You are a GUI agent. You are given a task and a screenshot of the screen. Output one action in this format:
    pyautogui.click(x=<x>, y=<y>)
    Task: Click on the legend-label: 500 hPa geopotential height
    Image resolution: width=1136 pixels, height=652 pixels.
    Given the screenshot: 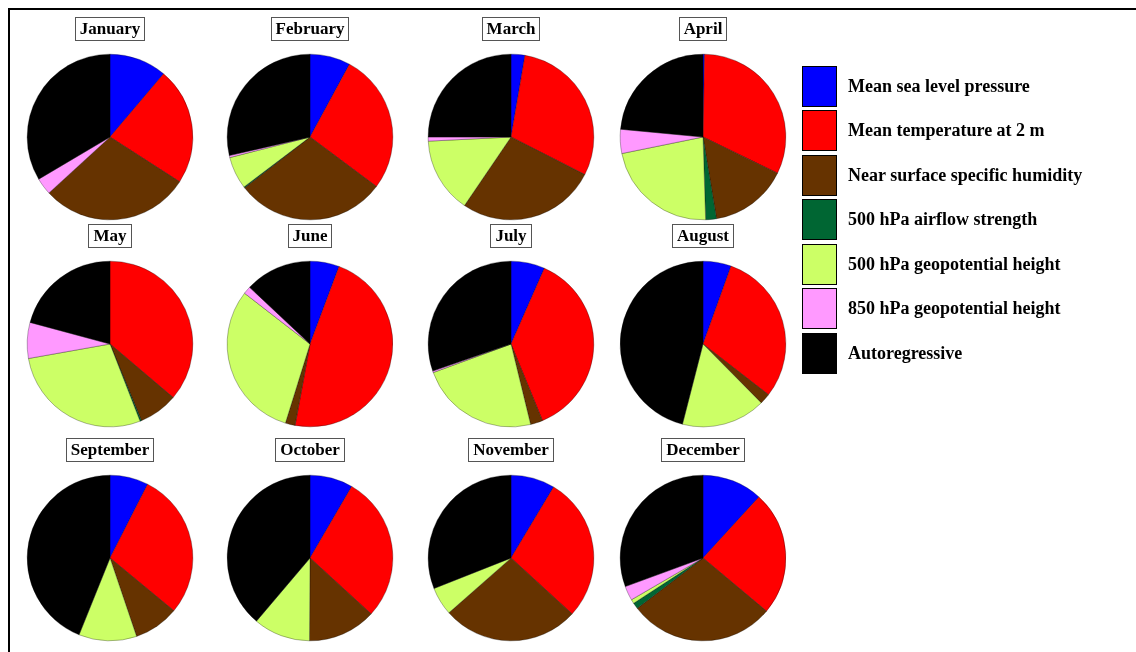 What is the action you would take?
    pyautogui.click(x=954, y=264)
    